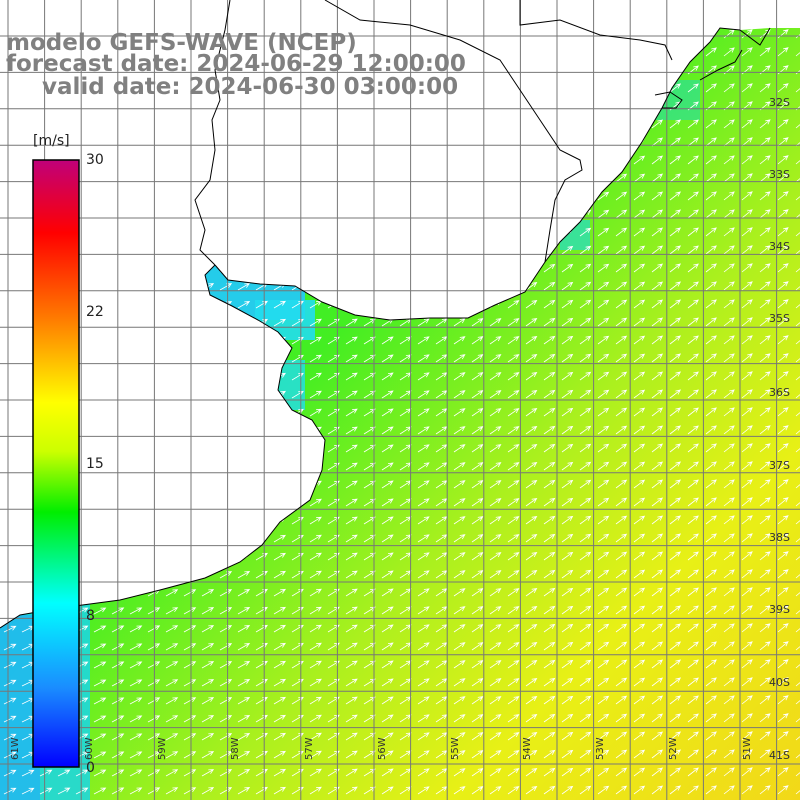 The width and height of the screenshot is (800, 800). I want to click on lat-label: 39S, so click(779, 609).